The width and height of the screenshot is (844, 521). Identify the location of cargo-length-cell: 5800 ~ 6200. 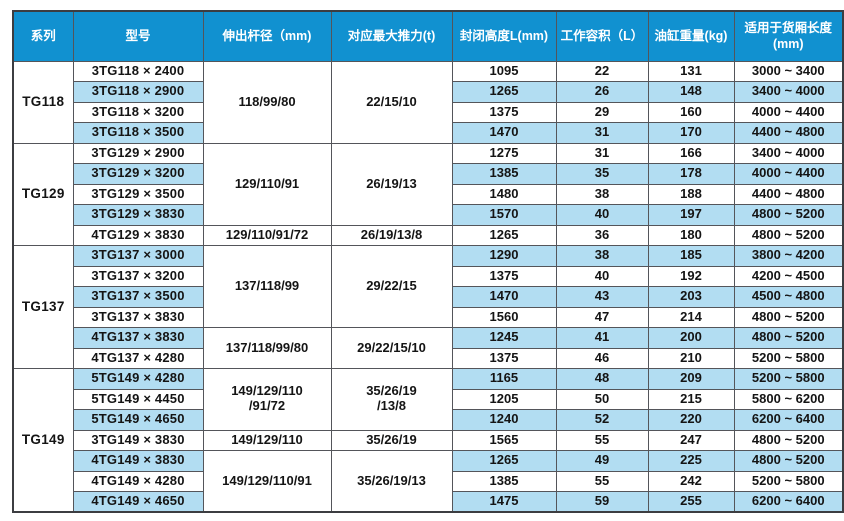
(788, 399).